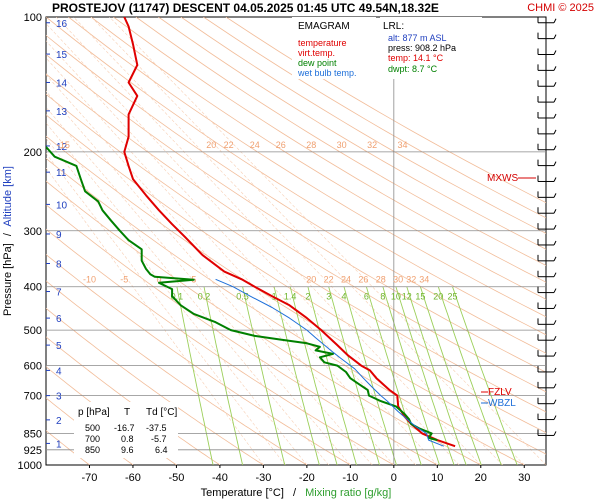  I want to click on lrl-pressure: press: 908.2 hPa, so click(422, 48).